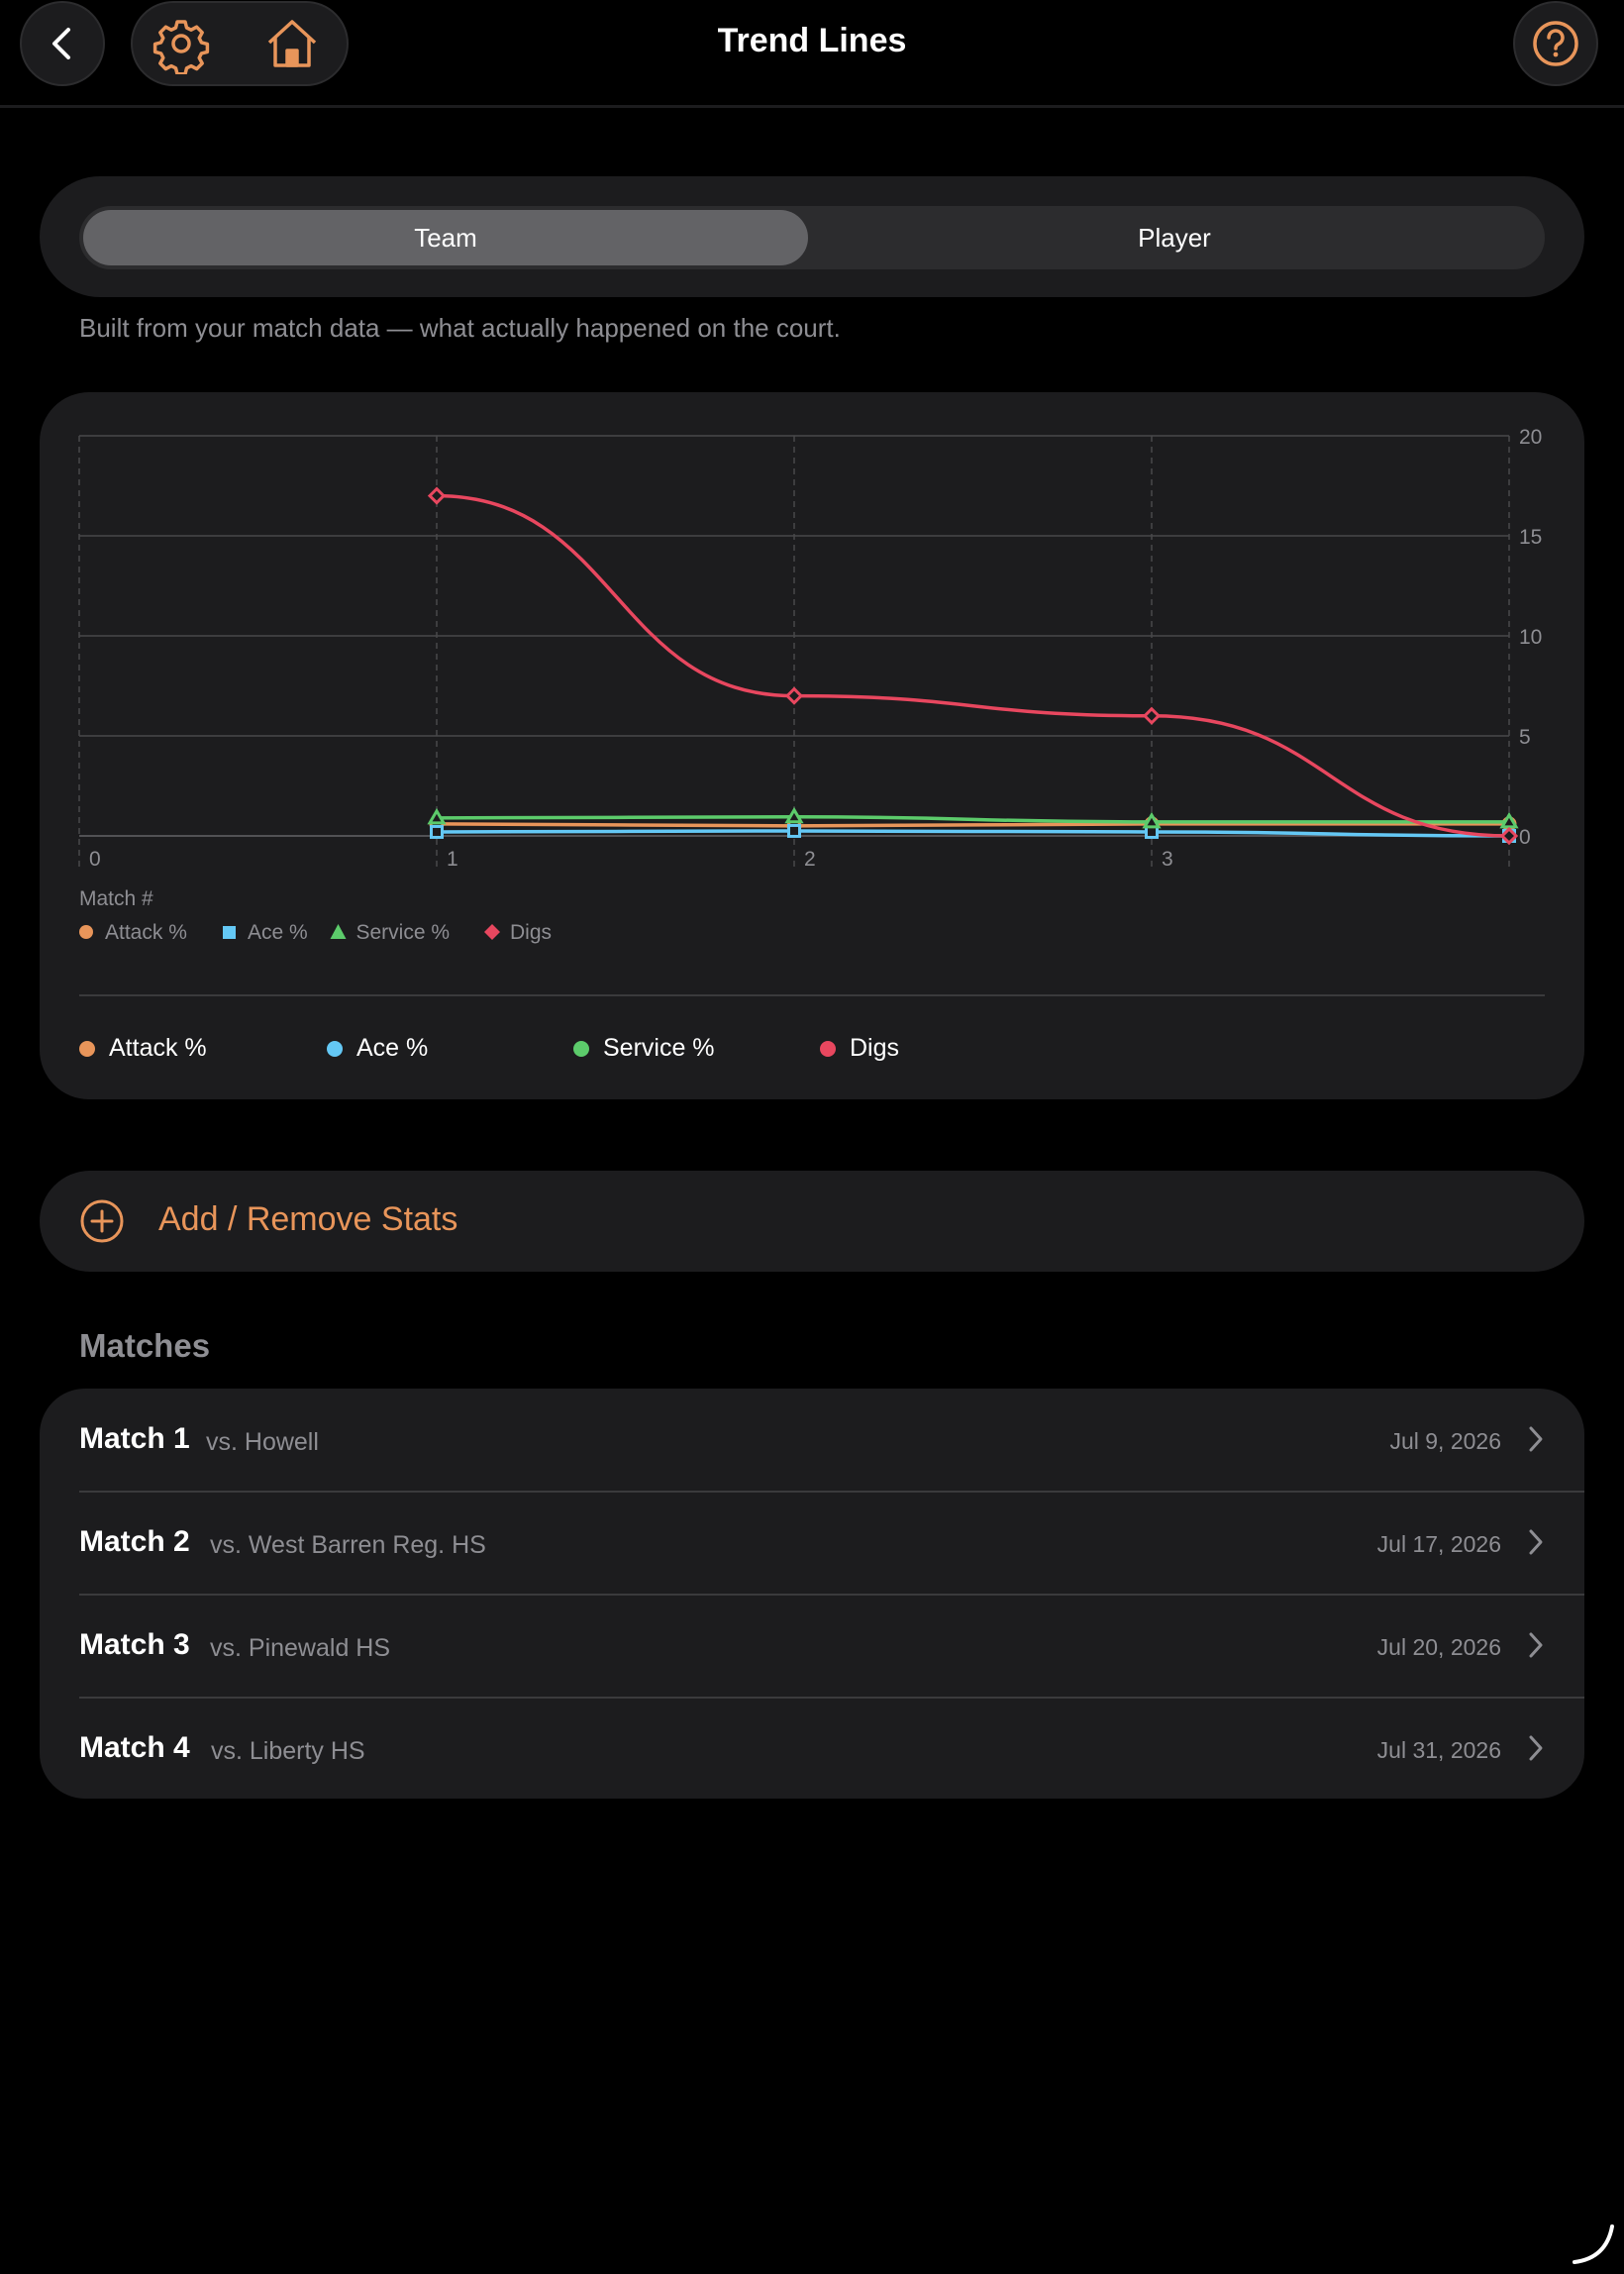 This screenshot has width=1624, height=2274. Describe the element at coordinates (102, 1221) in the screenshot. I see `plus-circle-icon` at that location.